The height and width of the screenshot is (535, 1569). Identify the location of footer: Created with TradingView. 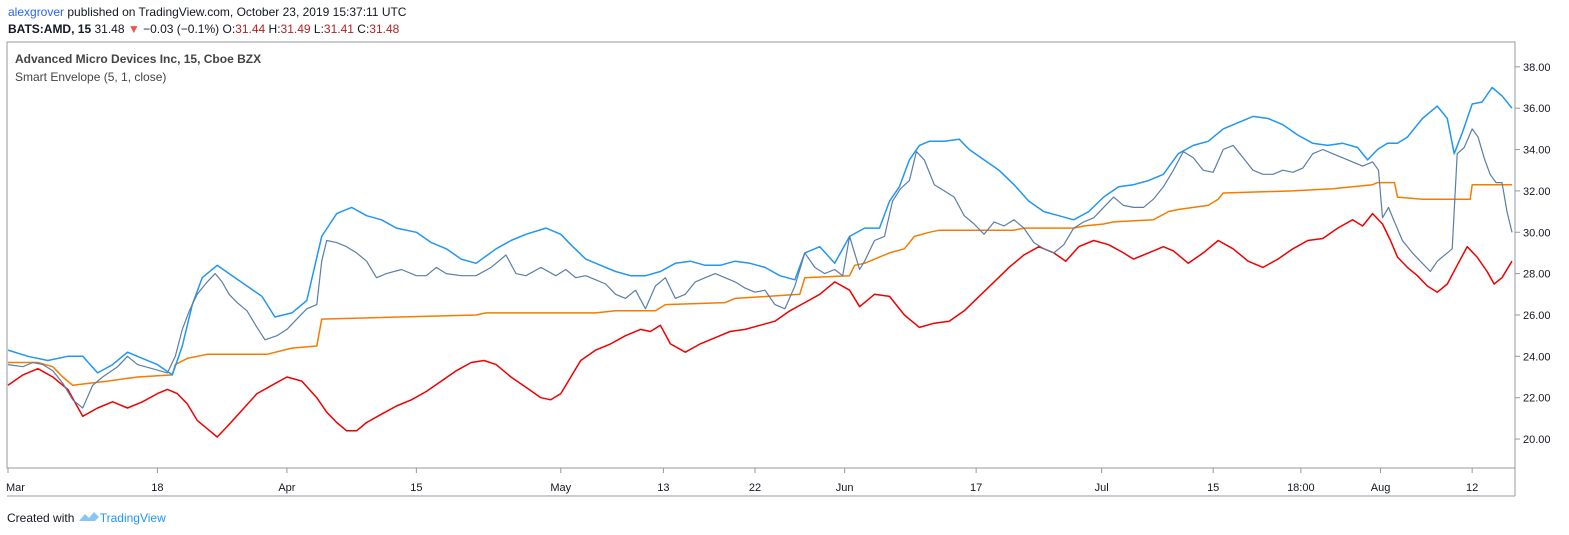
(86, 518).